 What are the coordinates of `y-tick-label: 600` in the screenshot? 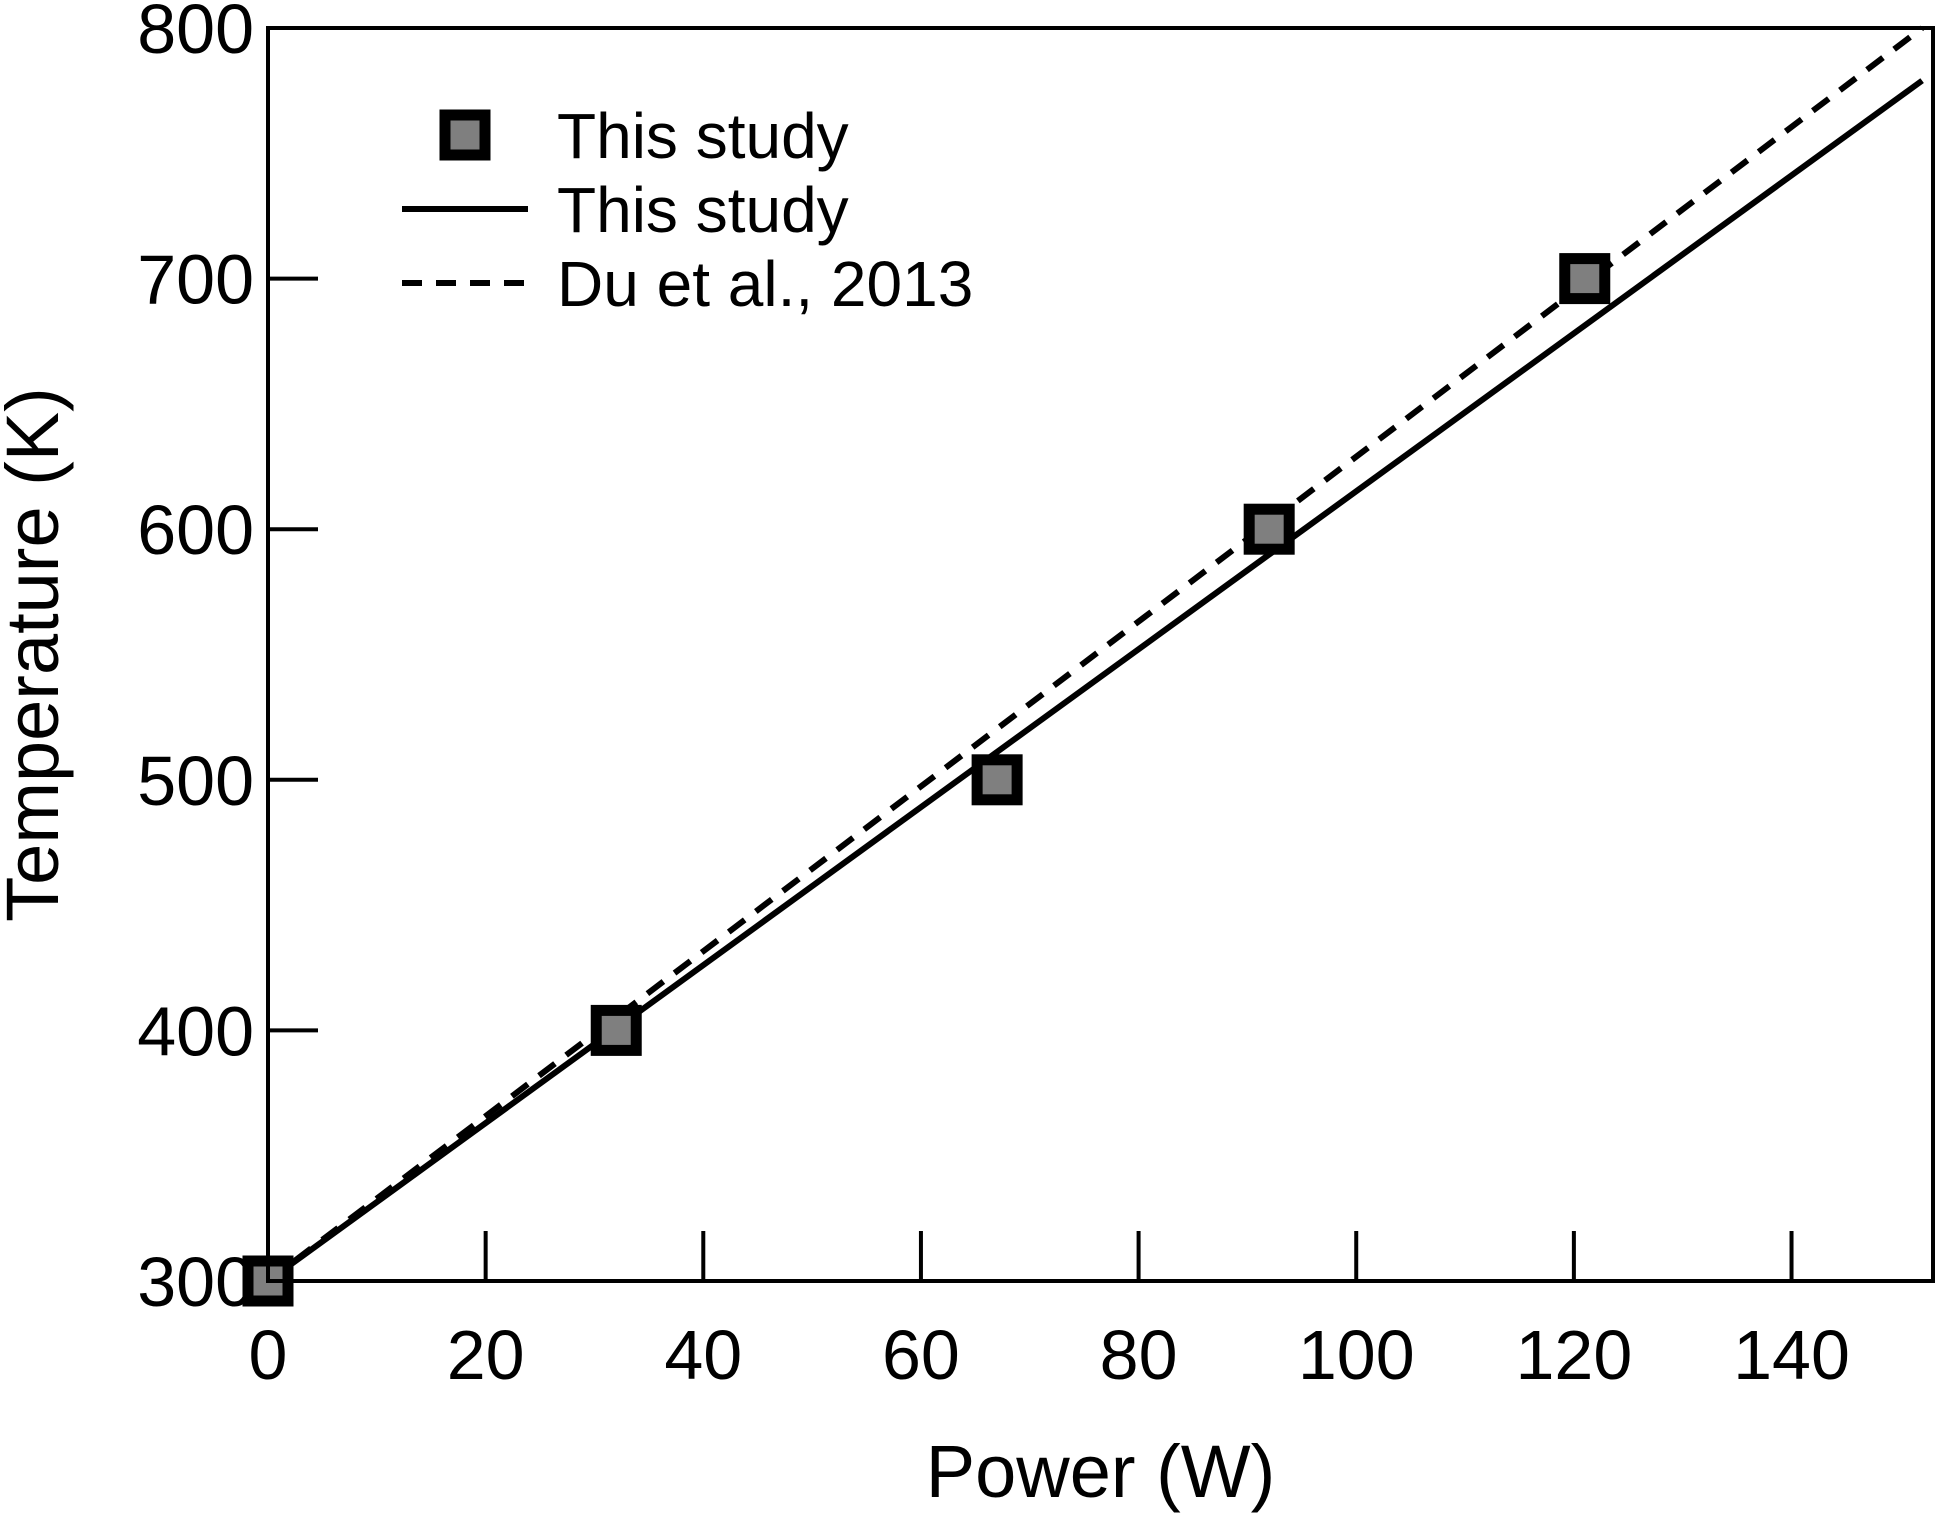 It's located at (195, 530).